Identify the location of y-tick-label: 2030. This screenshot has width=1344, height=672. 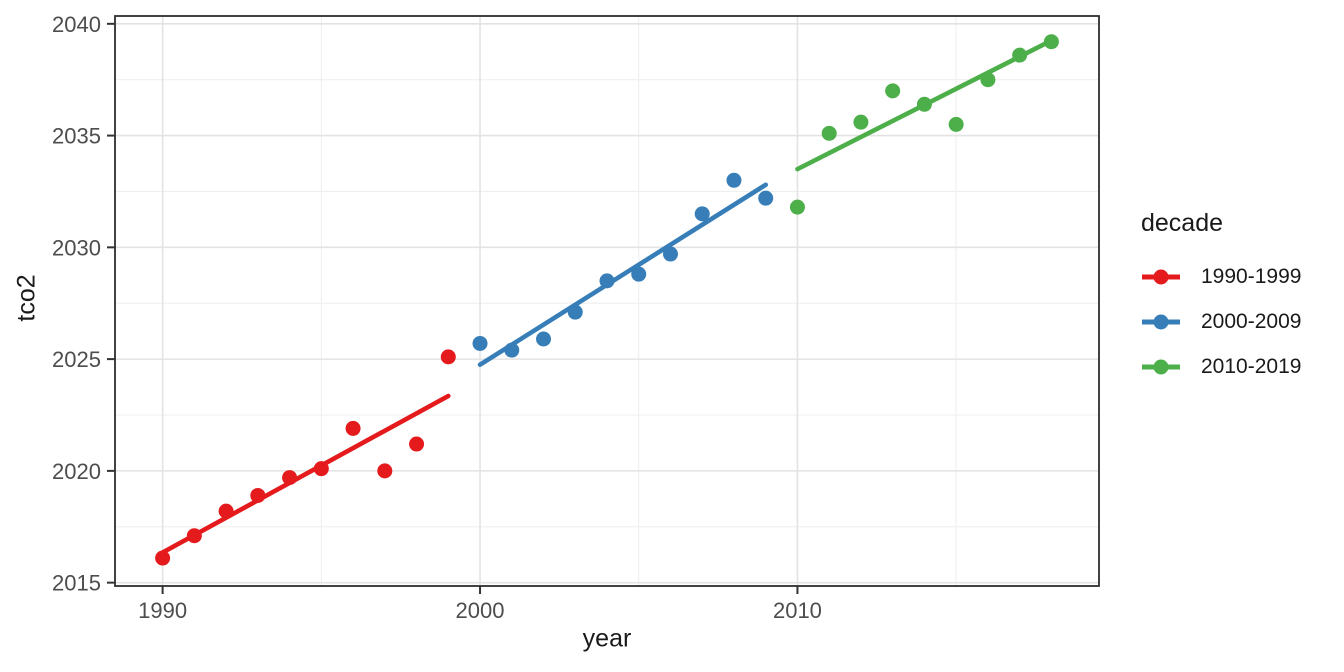
(76, 247).